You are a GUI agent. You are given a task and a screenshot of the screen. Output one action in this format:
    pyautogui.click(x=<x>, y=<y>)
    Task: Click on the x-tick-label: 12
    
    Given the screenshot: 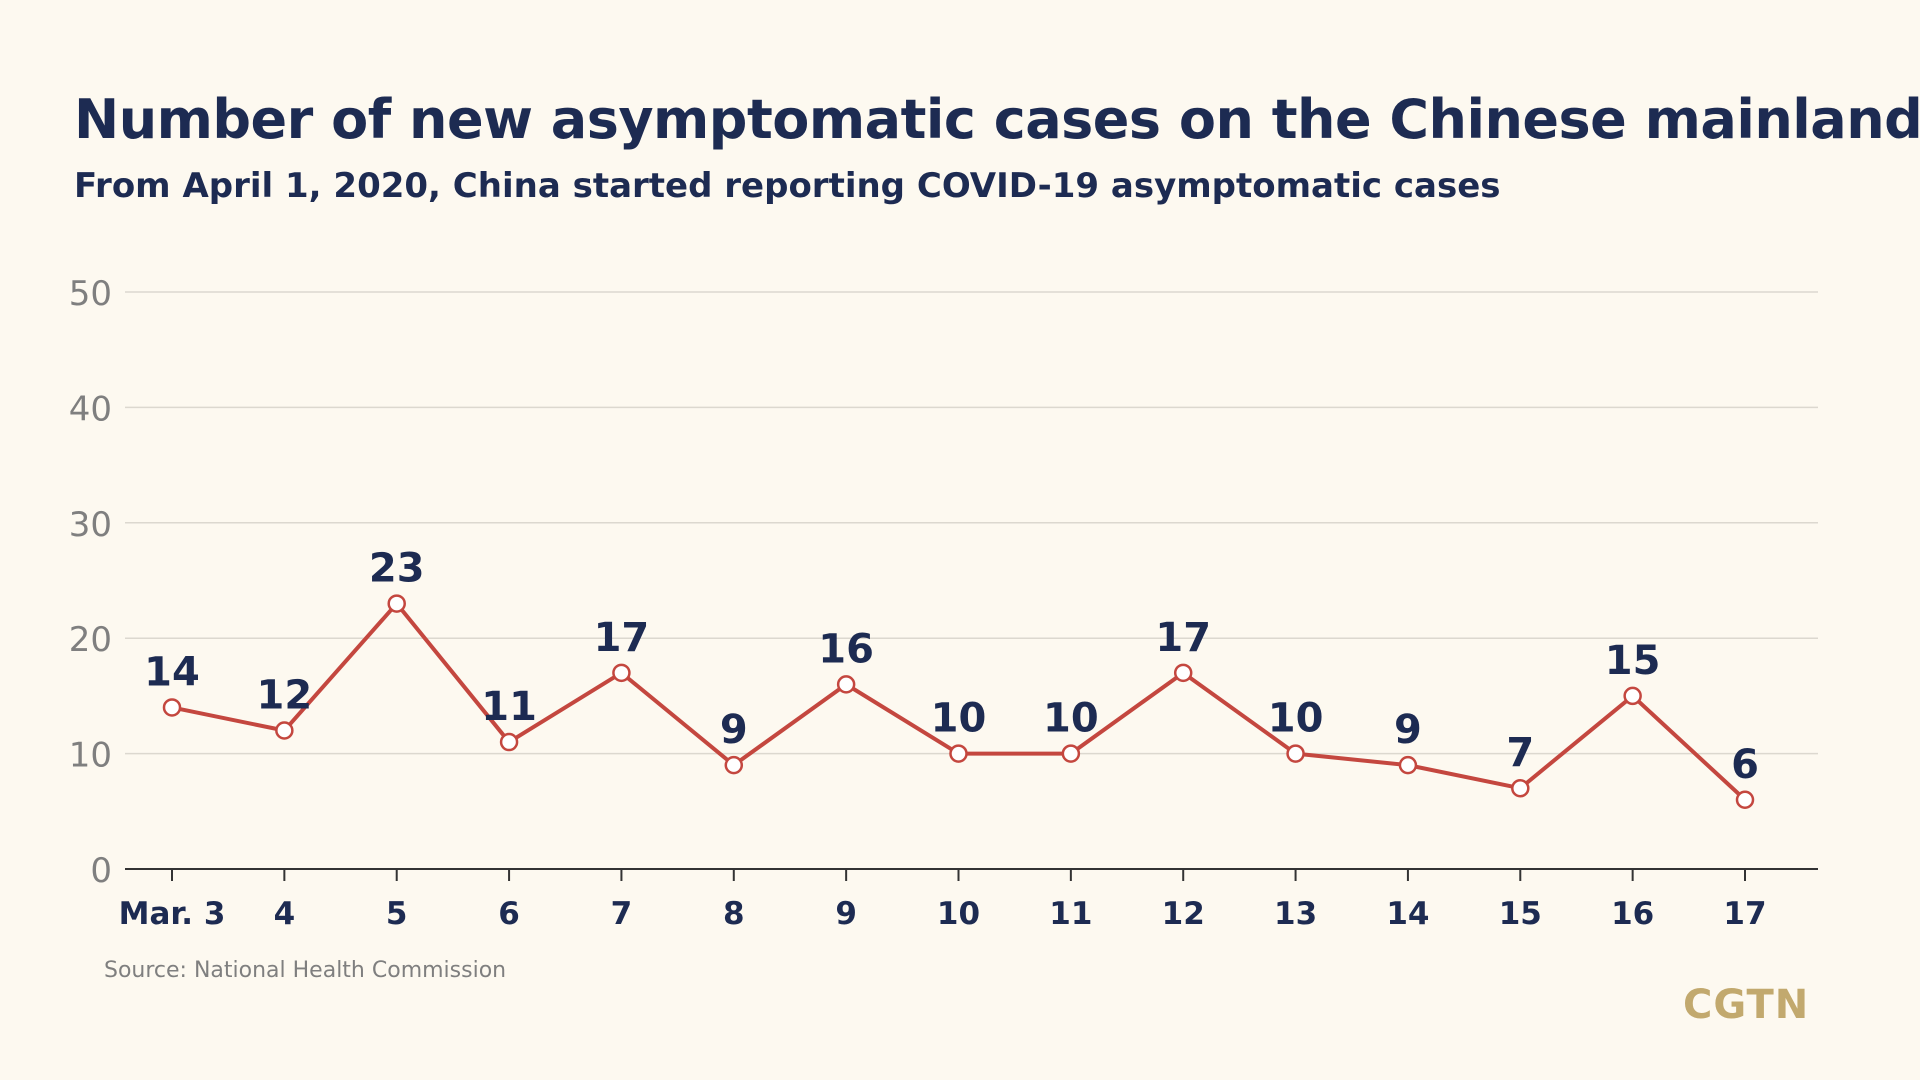 What is the action you would take?
    pyautogui.click(x=1183, y=914)
    